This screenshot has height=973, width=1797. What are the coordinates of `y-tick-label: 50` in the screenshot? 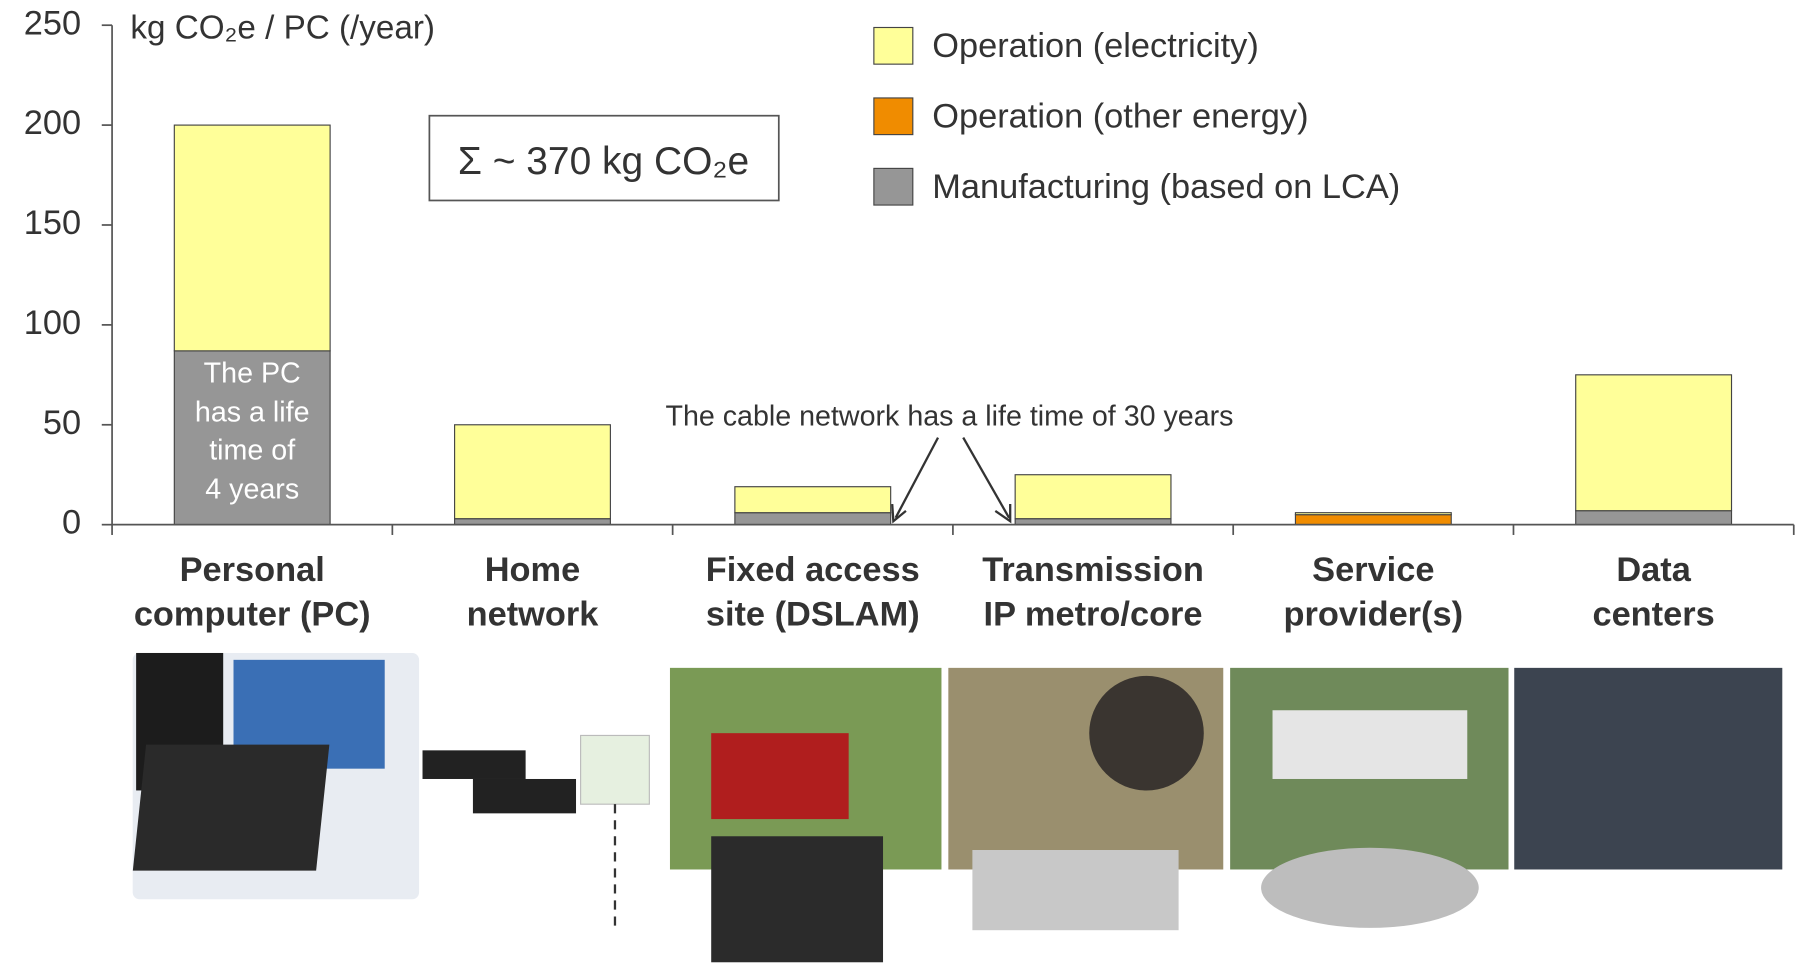 It's located at (62, 423).